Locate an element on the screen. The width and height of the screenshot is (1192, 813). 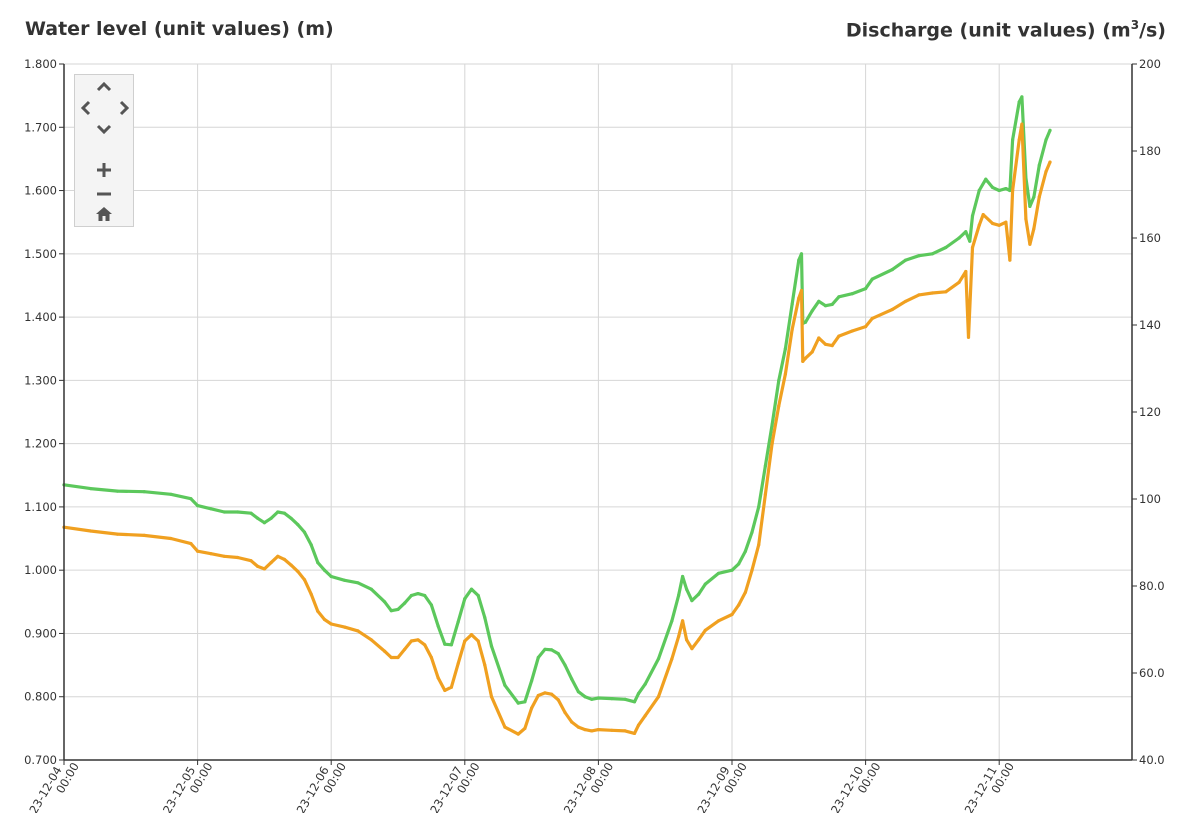
right-axis-title-sup: 3 is located at coordinates (1135, 25).